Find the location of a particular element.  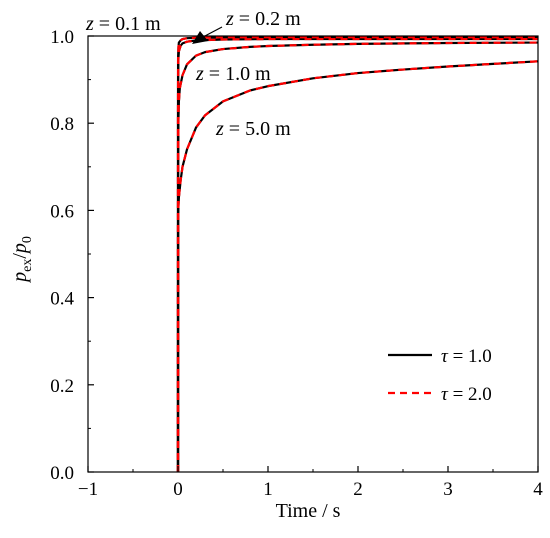

x-tick-label: 4 is located at coordinates (538, 489).